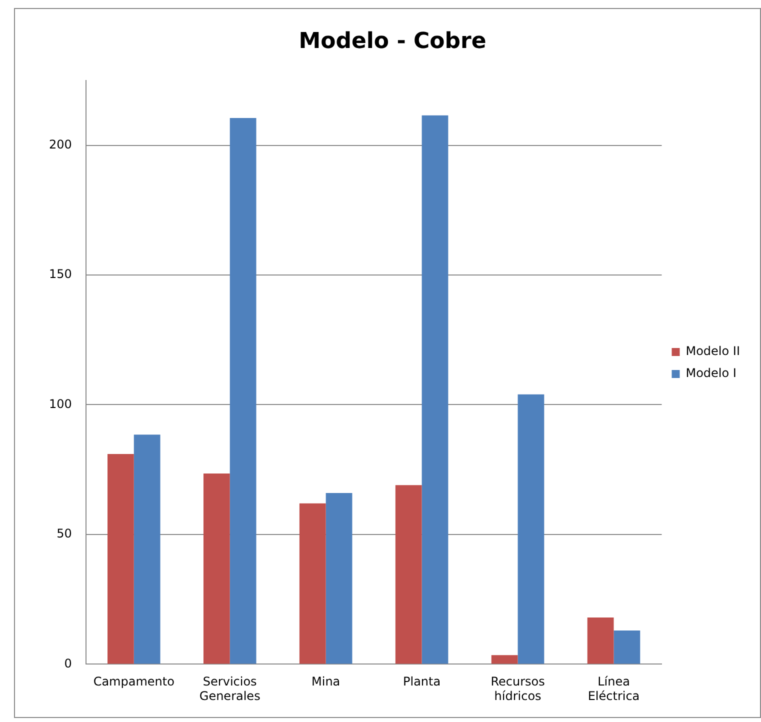  I want to click on y-tick-label: 150, so click(60, 274).